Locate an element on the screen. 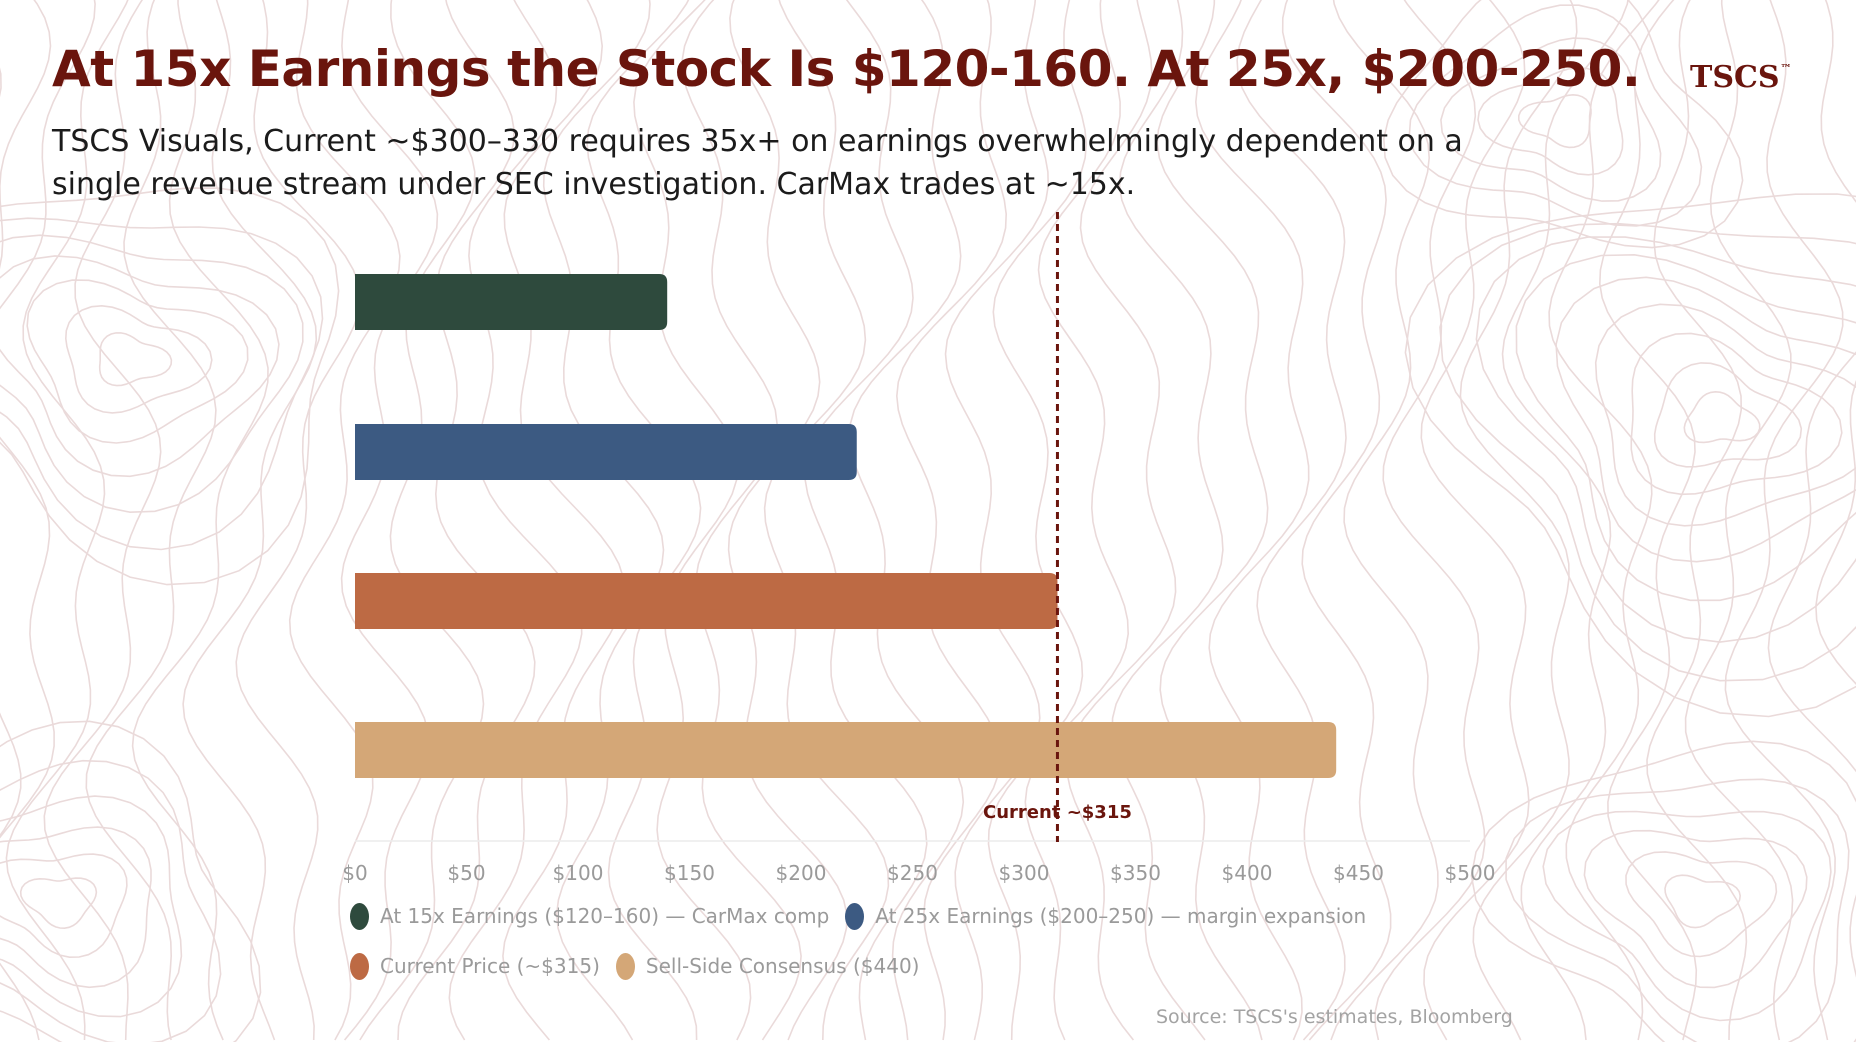 The height and width of the screenshot is (1042, 1856). x-tick-label: $300 is located at coordinates (1024, 873).